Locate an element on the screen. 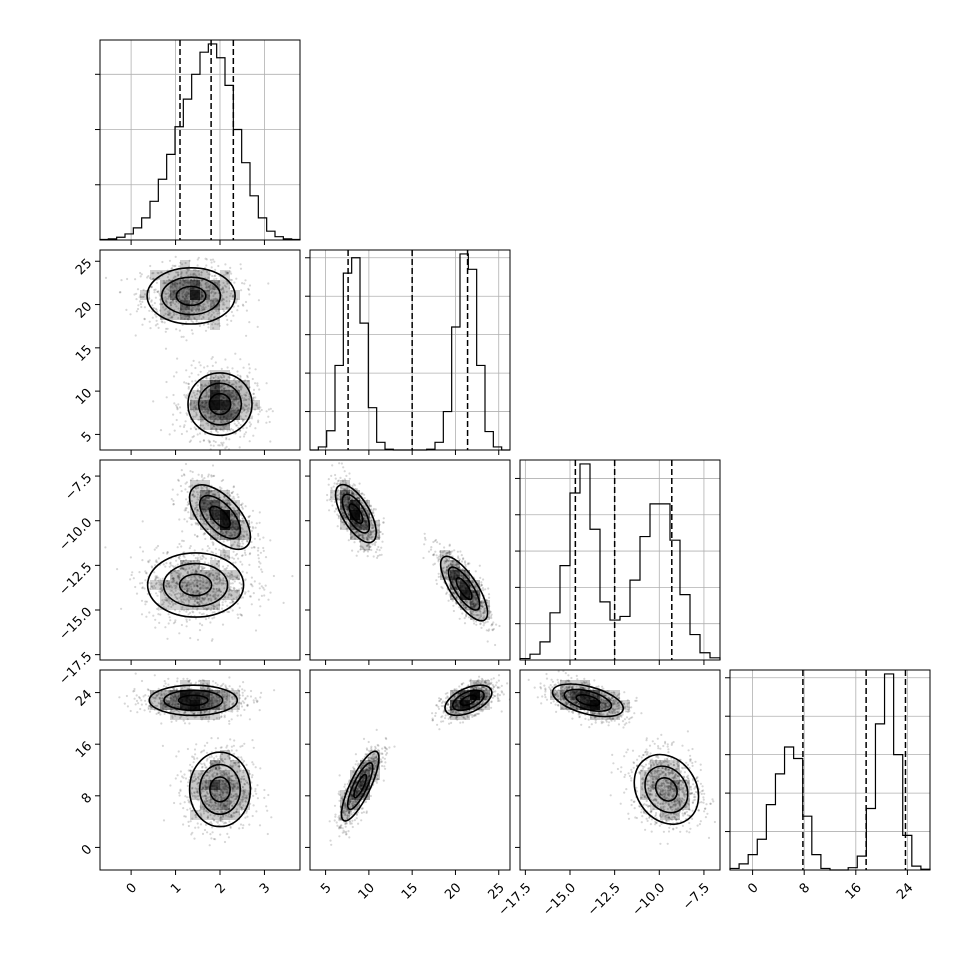 The width and height of the screenshot is (970, 970). histogram-panel is located at coordinates (198, 142).